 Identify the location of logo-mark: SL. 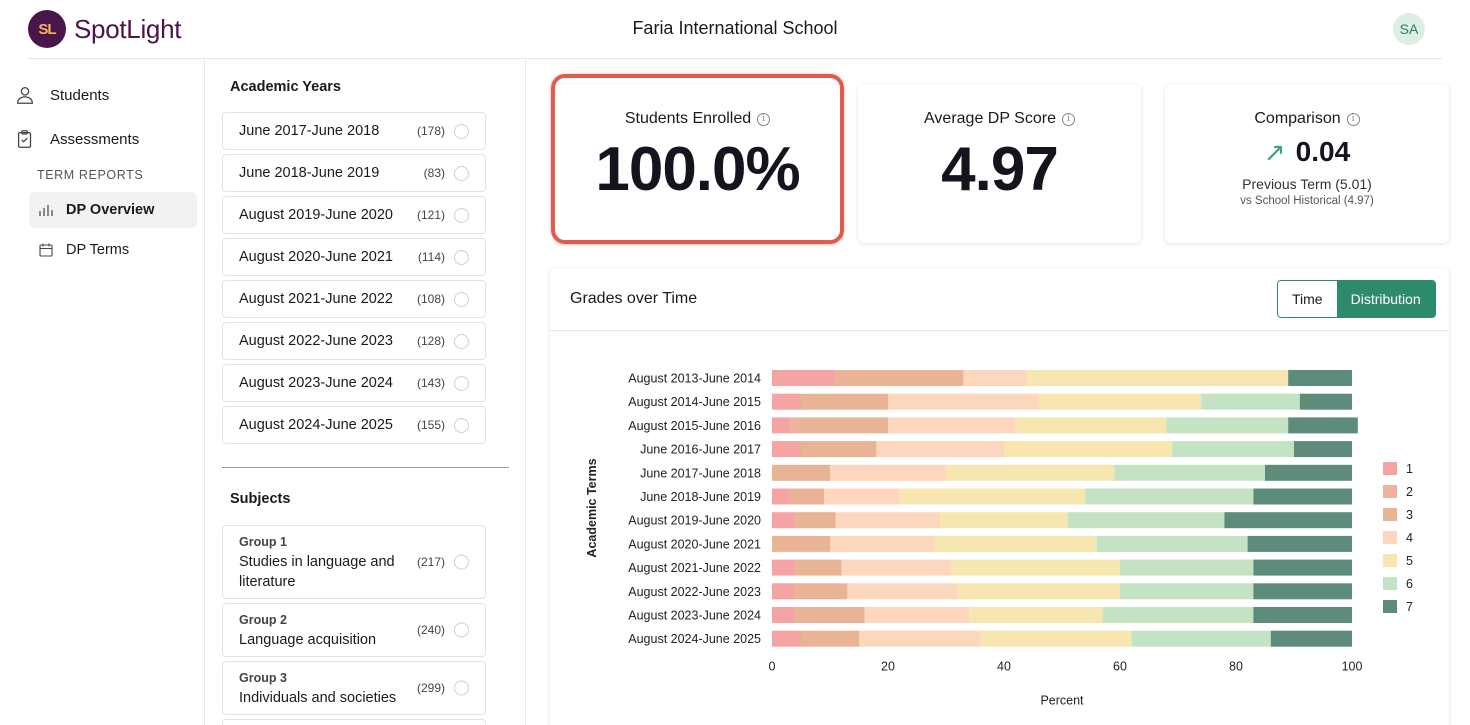
(47, 29).